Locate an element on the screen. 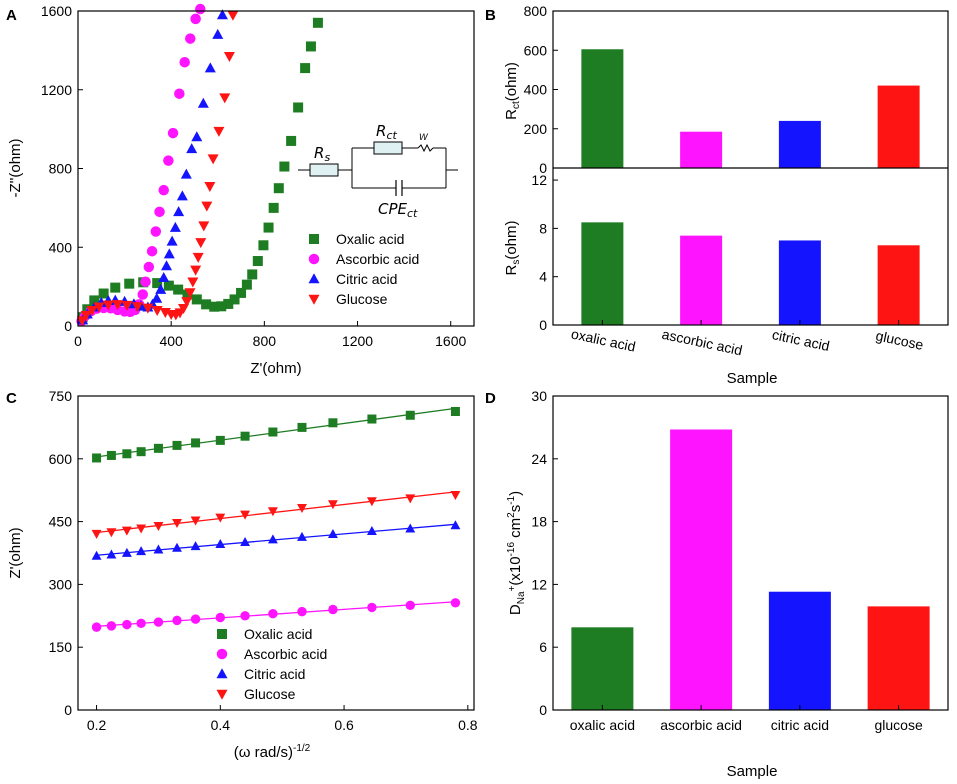 The width and height of the screenshot is (957, 784). circuit-label-cpe: CPEct is located at coordinates (398, 210).